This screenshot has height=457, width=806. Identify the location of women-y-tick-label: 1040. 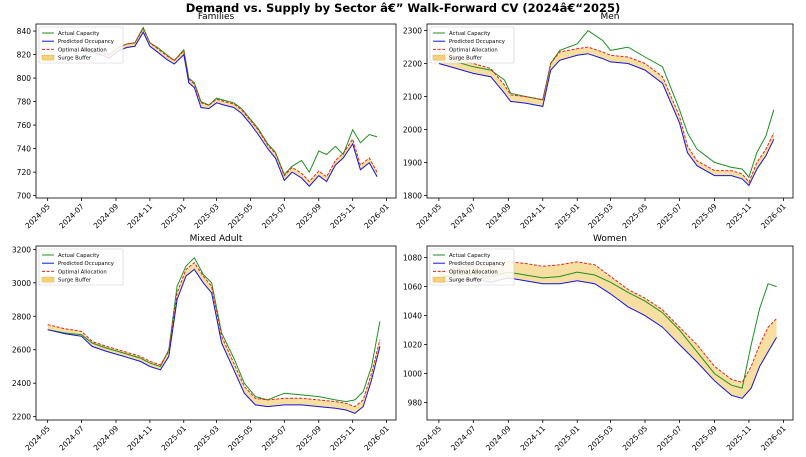
(412, 316).